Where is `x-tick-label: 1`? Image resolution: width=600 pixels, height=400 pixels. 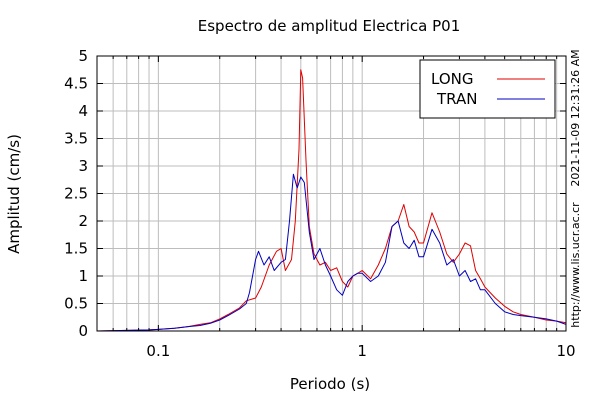
x-tick-label: 1 is located at coordinates (362, 351).